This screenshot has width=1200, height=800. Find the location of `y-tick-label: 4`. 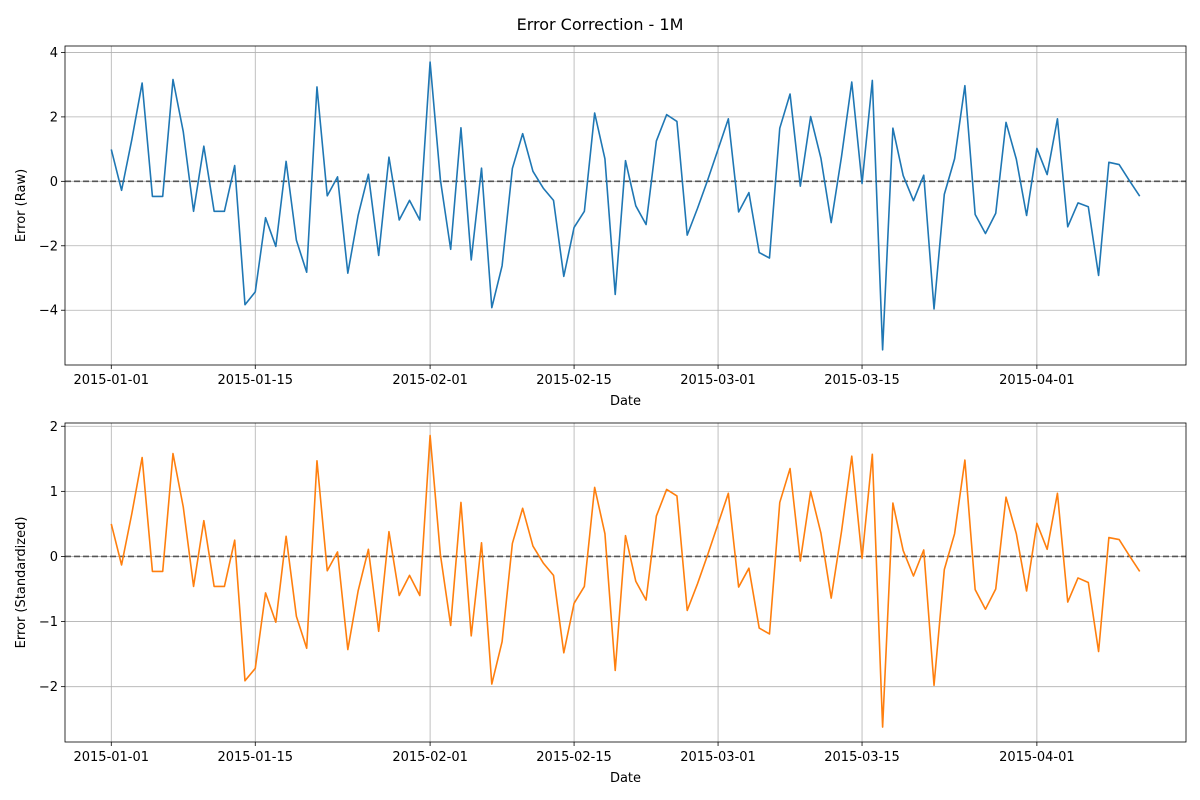

y-tick-label: 4 is located at coordinates (54, 53).